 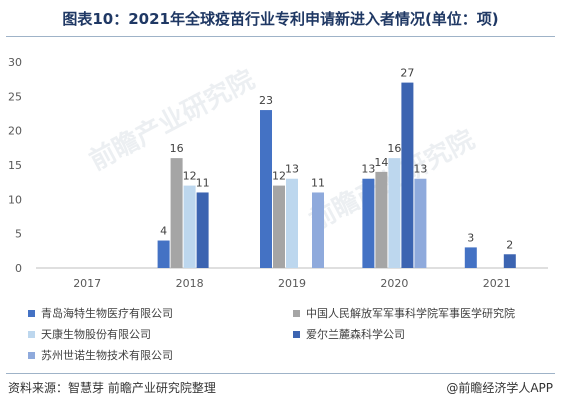 What do you see at coordinates (18, 234) in the screenshot?
I see `y-tick-label: 5` at bounding box center [18, 234].